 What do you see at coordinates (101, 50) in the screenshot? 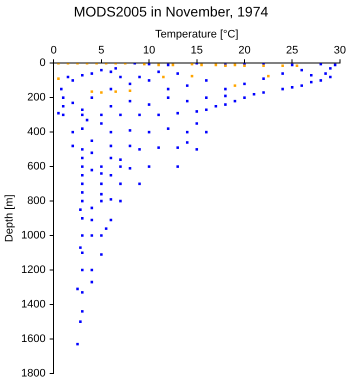
I see `x-tick-label: 5` at bounding box center [101, 50].